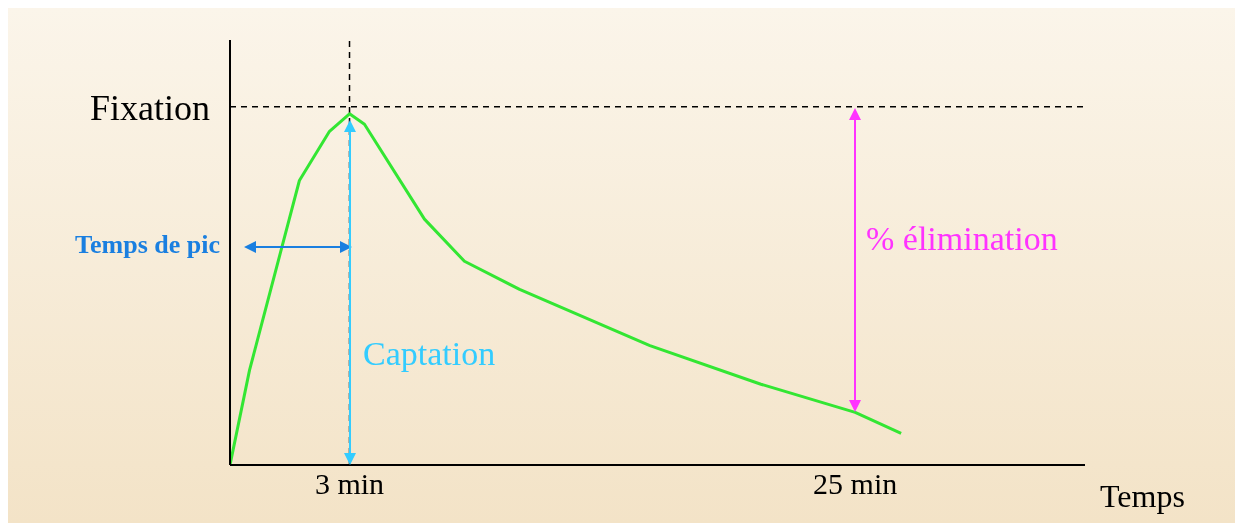 The height and width of the screenshot is (531, 1235). I want to click on annotation: Captation, so click(429, 354).